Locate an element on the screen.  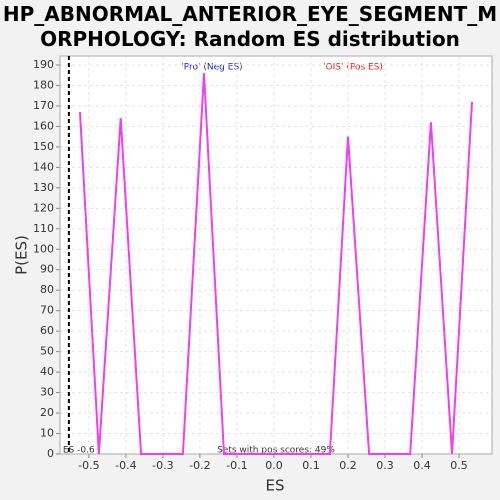
y-tick-label: 160 is located at coordinates (43, 125).